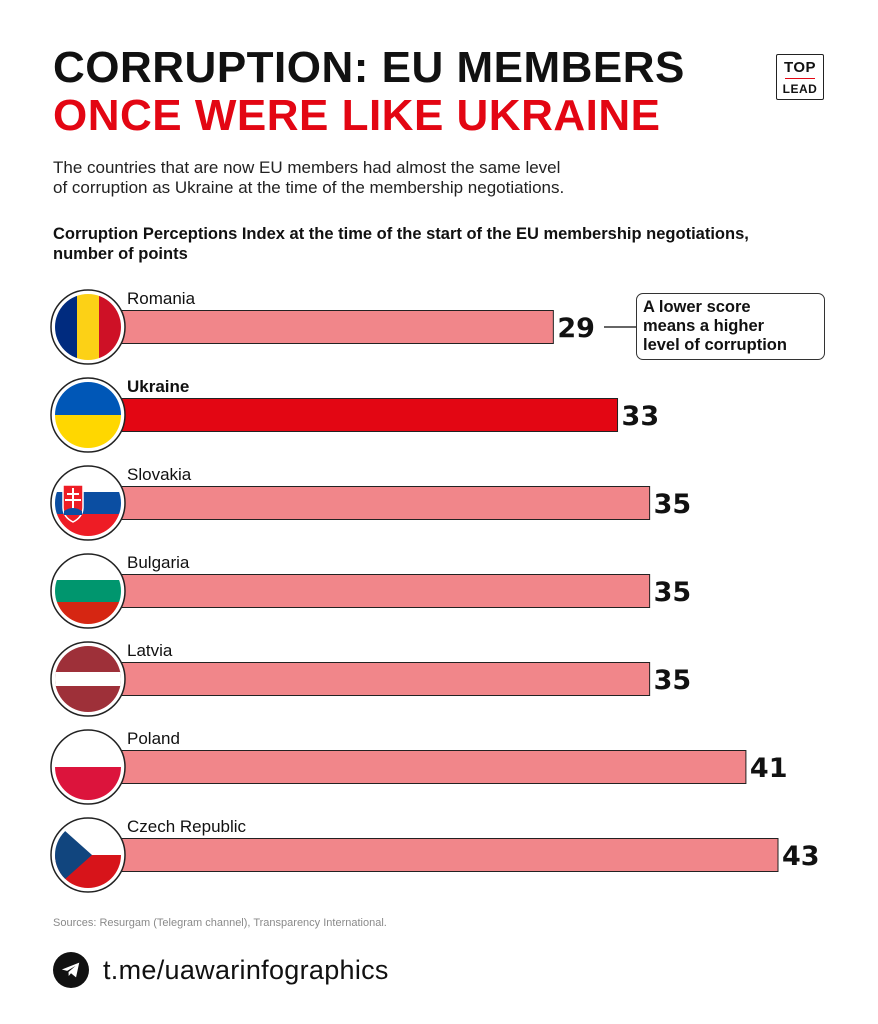 The height and width of the screenshot is (1024, 878). Describe the element at coordinates (697, 307) in the screenshot. I see `annotation-line-1: A lower score` at that location.